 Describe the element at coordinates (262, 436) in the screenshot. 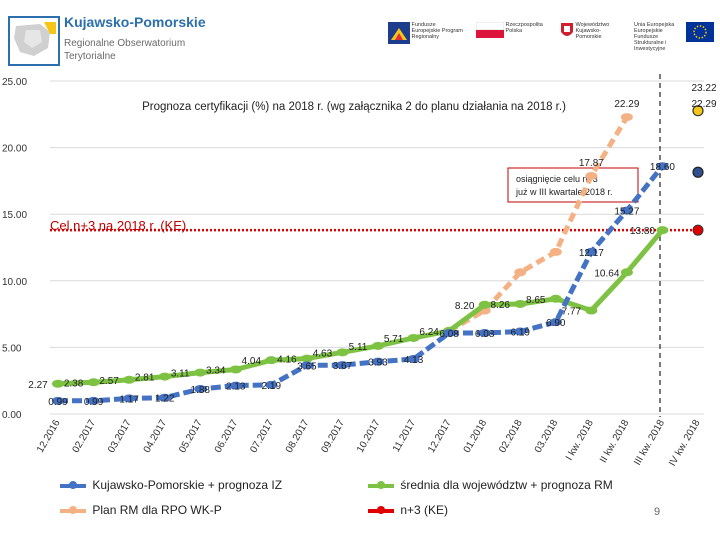

I see `x-tick-label: 07.2017` at that location.